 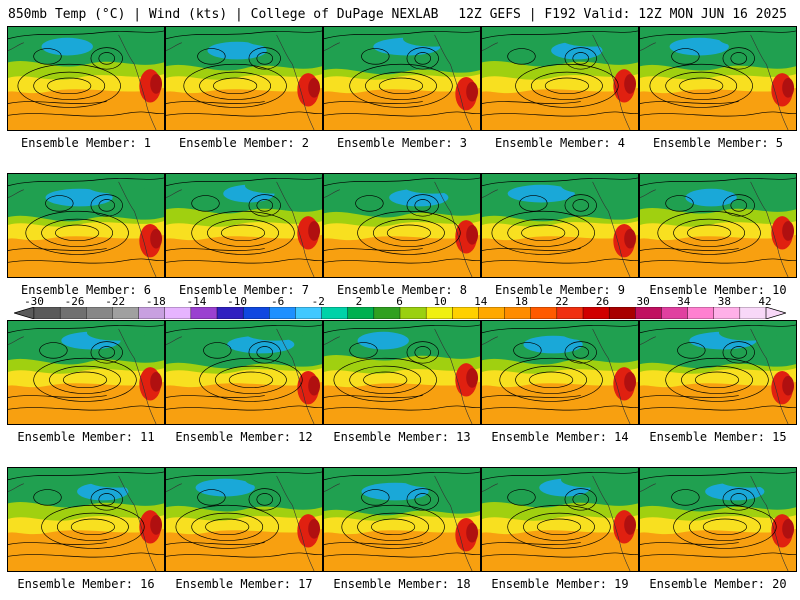 I want to click on colorbar-tick-label: -10, so click(x=237, y=301).